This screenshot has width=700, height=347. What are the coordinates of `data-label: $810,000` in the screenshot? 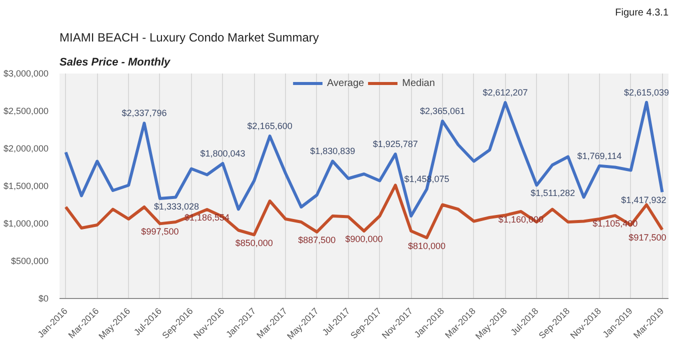 It's located at (427, 245).